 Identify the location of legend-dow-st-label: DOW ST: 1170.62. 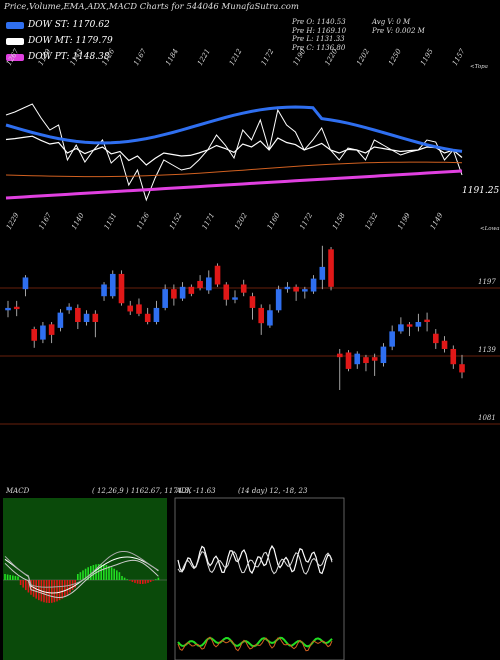
(69, 25).